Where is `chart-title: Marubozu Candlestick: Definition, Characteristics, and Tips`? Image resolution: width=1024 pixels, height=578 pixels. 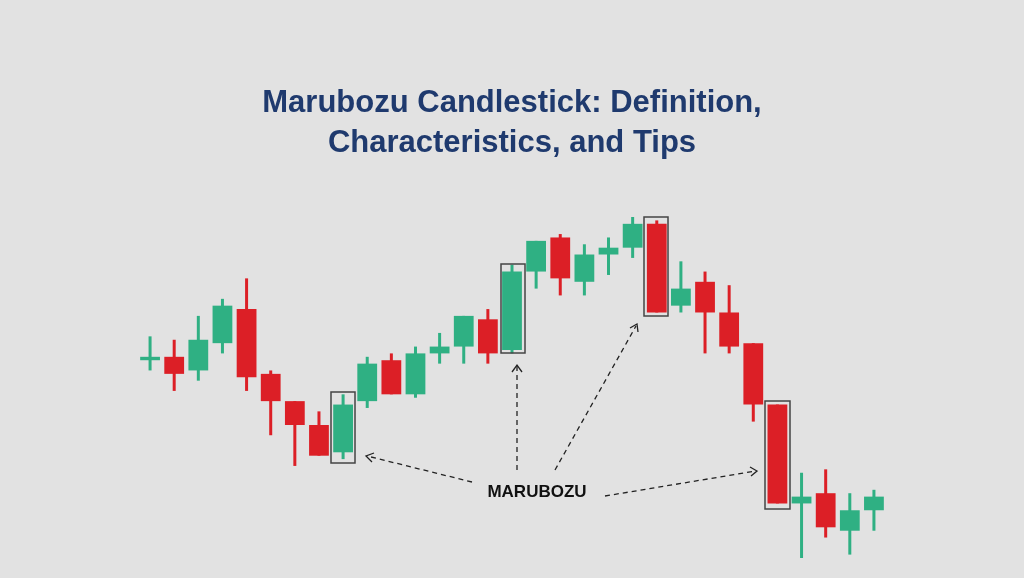
chart-title: Marubozu Candlestick: Definition, Characteristics, and Tips is located at coordinates (512, 122).